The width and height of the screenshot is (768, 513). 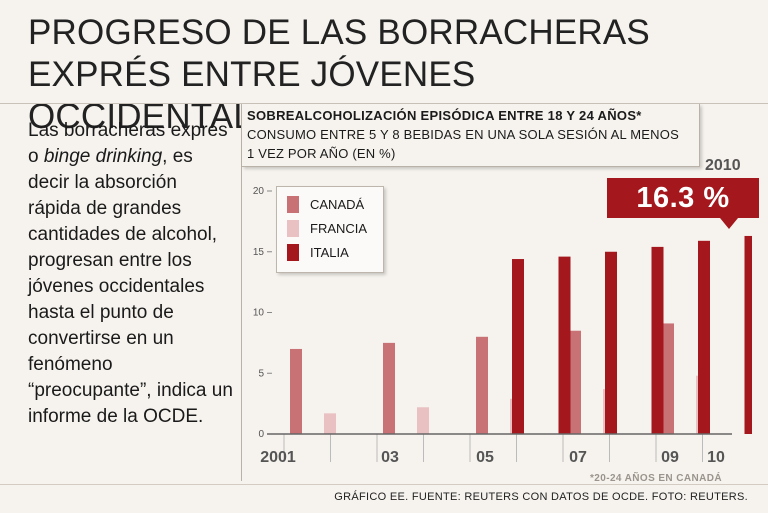 What do you see at coordinates (485, 457) in the screenshot?
I see `x-tick-label-05: 05` at bounding box center [485, 457].